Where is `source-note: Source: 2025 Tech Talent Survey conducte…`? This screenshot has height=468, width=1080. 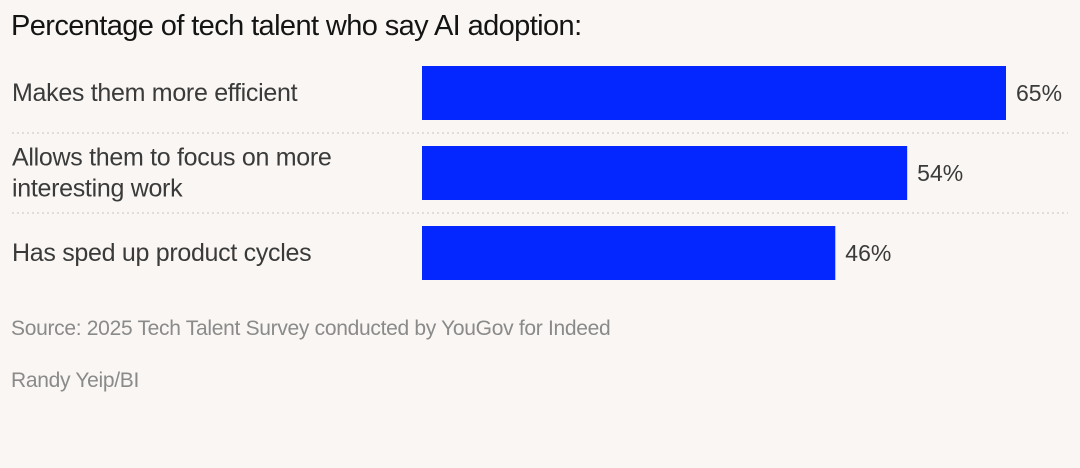 source-note: Source: 2025 Tech Talent Survey conducte… is located at coordinates (311, 328).